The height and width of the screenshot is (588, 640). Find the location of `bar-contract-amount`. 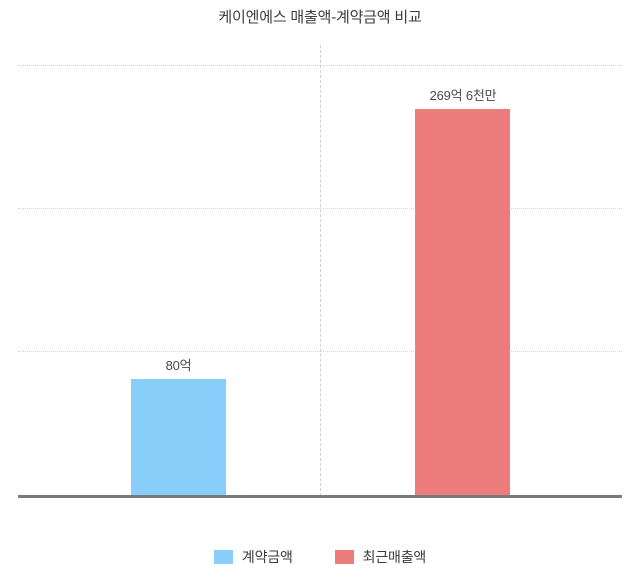

bar-contract-amount is located at coordinates (178, 437).